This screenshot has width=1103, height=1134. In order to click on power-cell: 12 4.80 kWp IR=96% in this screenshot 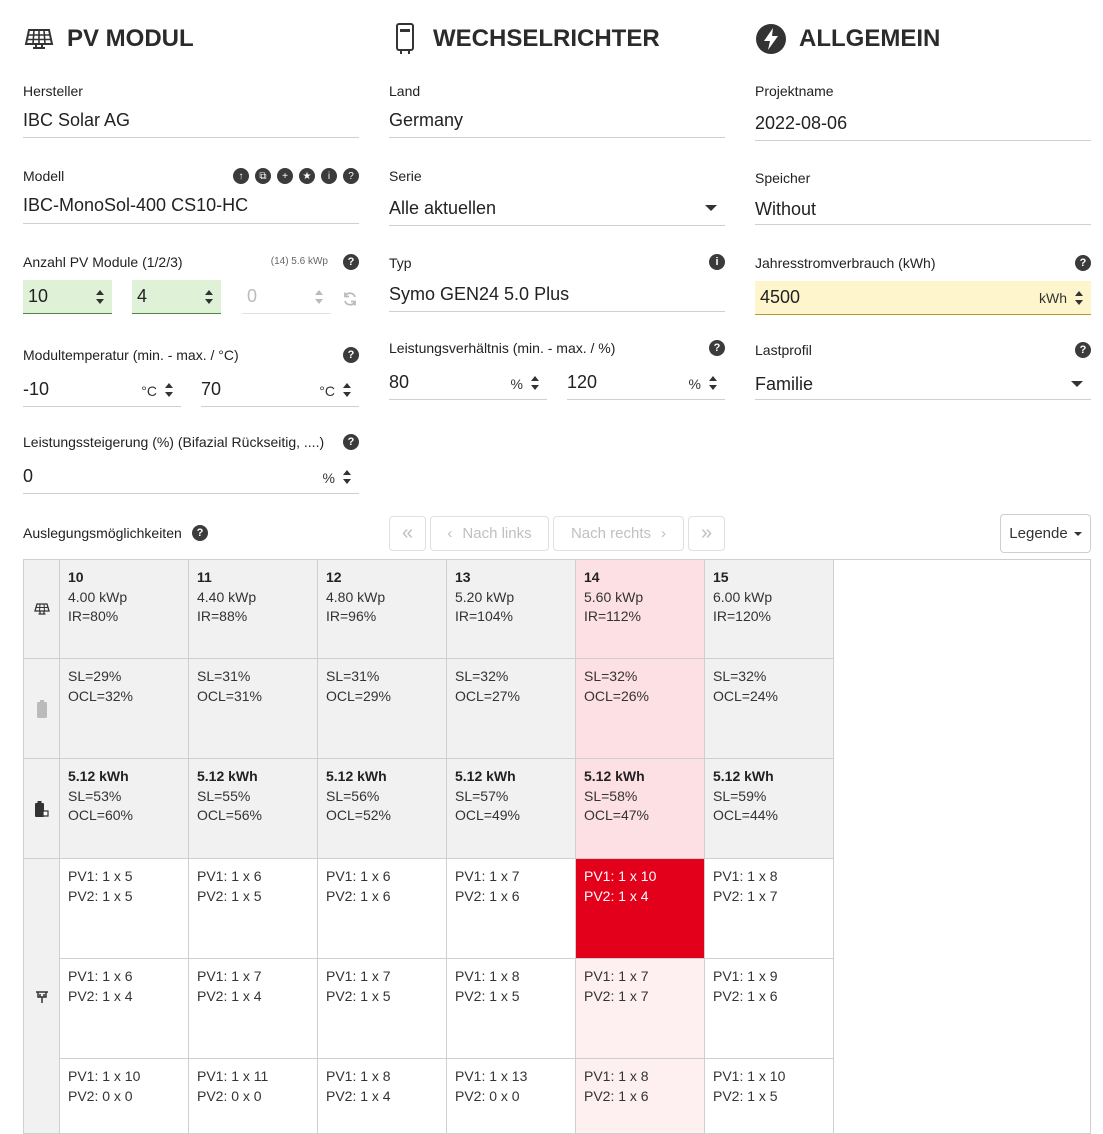, I will do `click(382, 609)`.